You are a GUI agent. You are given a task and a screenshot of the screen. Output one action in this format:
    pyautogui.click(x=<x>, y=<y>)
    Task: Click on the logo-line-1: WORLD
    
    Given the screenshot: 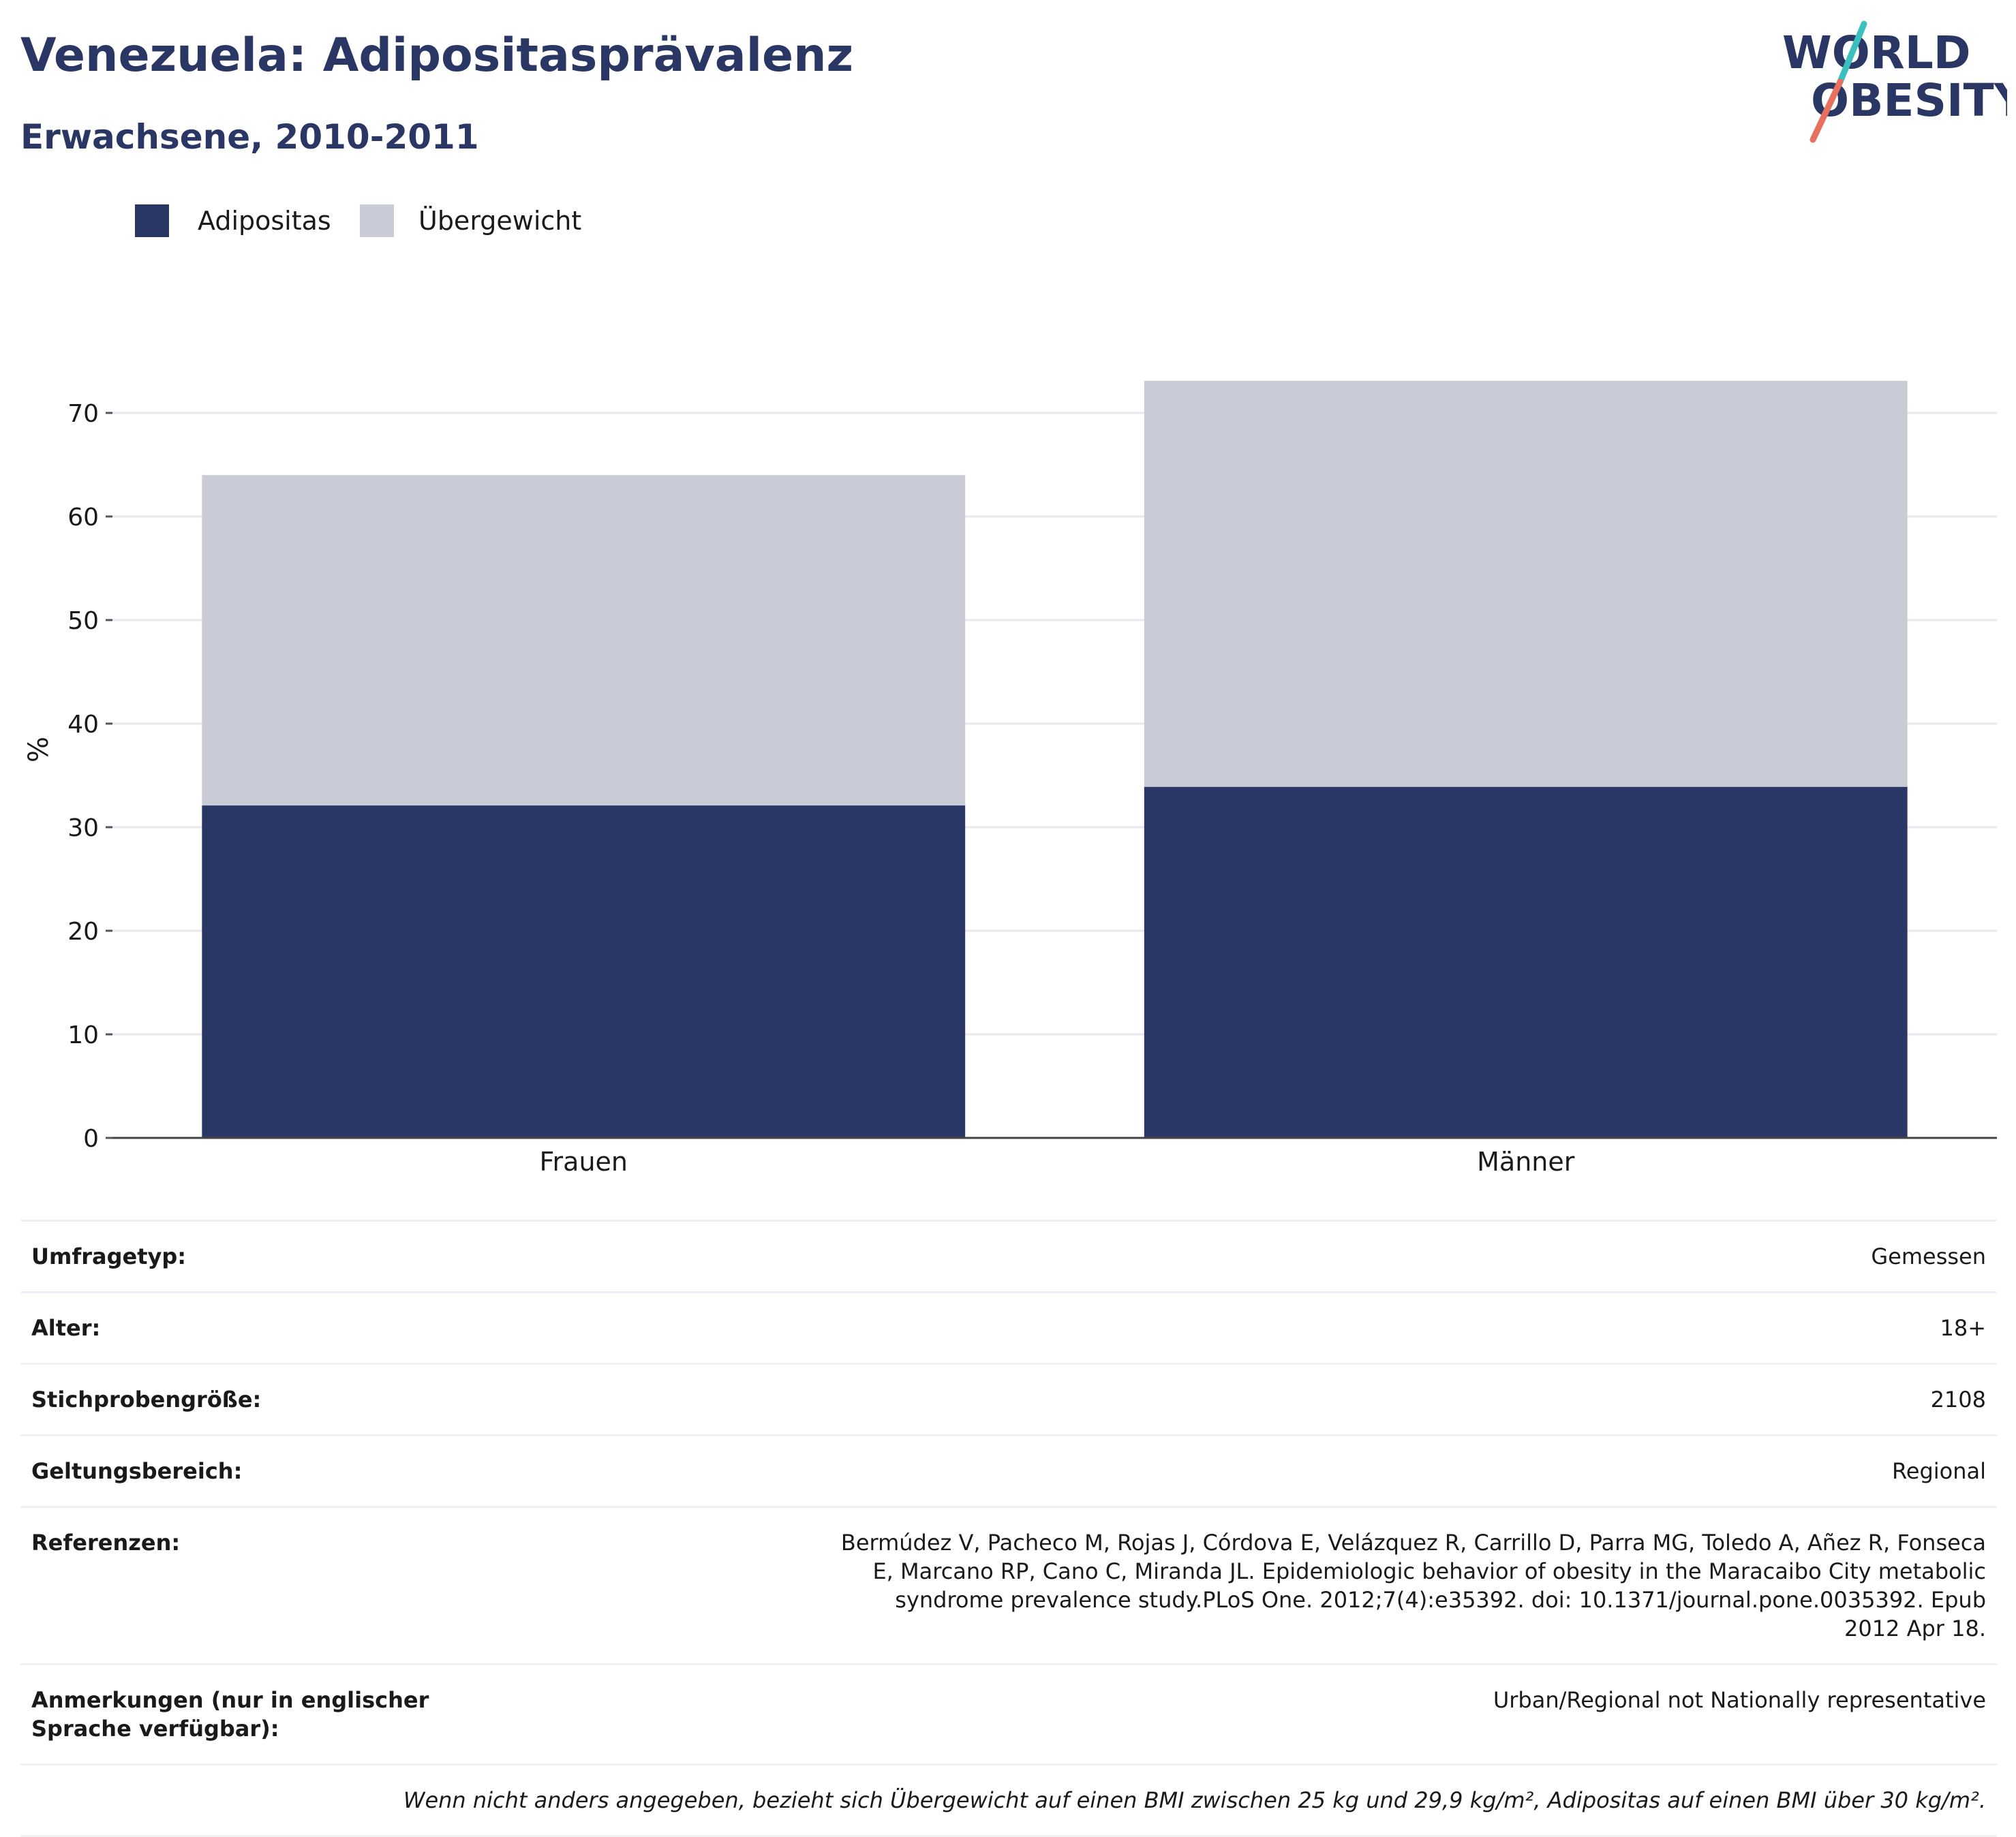 What is the action you would take?
    pyautogui.click(x=1876, y=53)
    